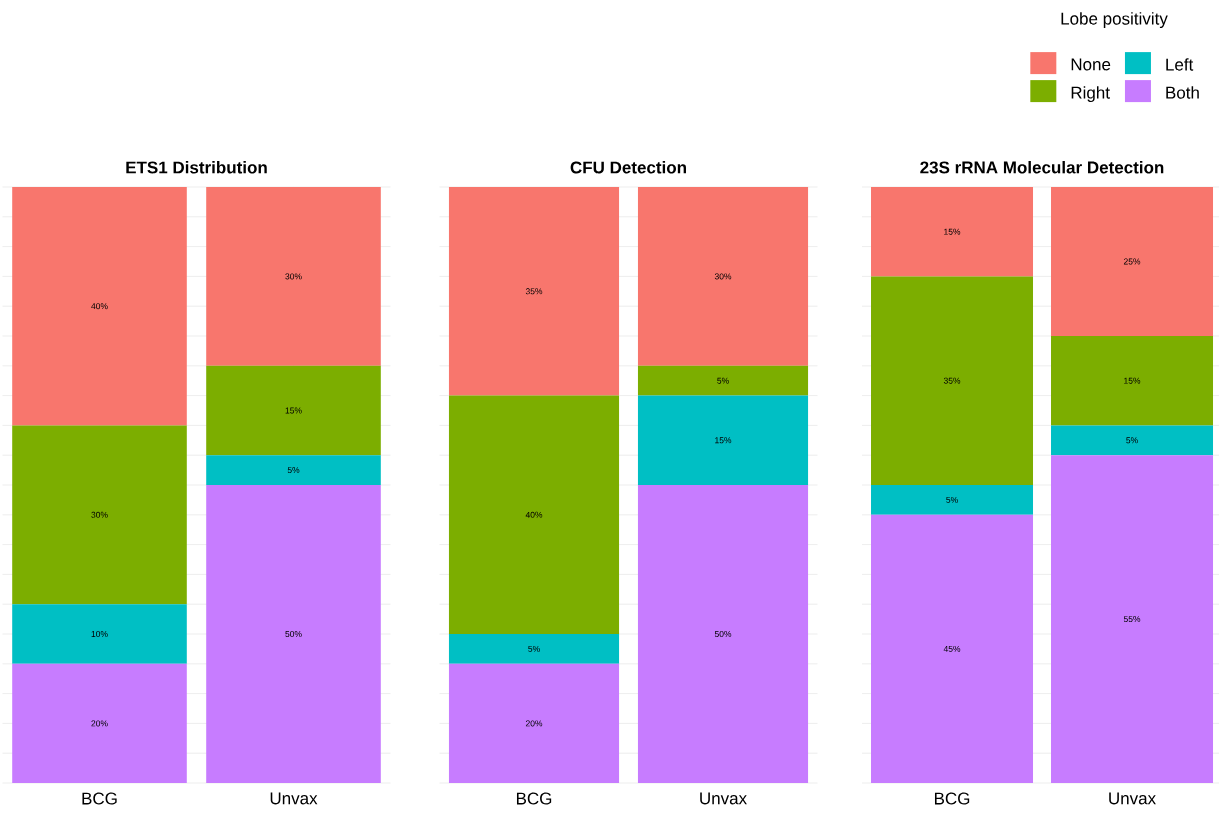 The height and width of the screenshot is (821, 1219). I want to click on data-label: 10%, so click(99, 633).